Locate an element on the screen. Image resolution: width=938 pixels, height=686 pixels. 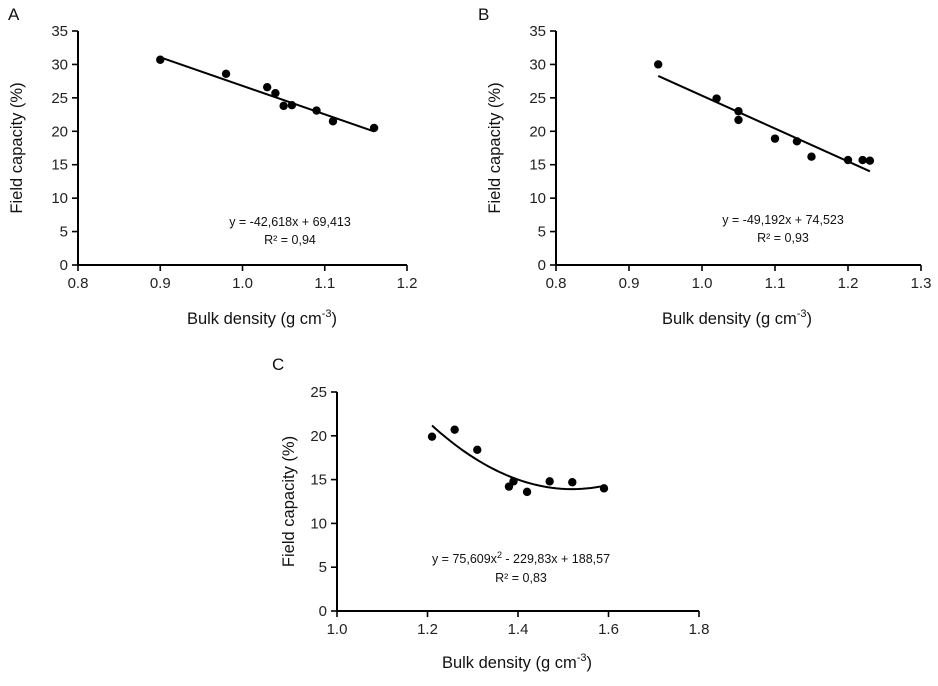
regression-equation: y = -42,618x + 69,413 is located at coordinates (290, 222).